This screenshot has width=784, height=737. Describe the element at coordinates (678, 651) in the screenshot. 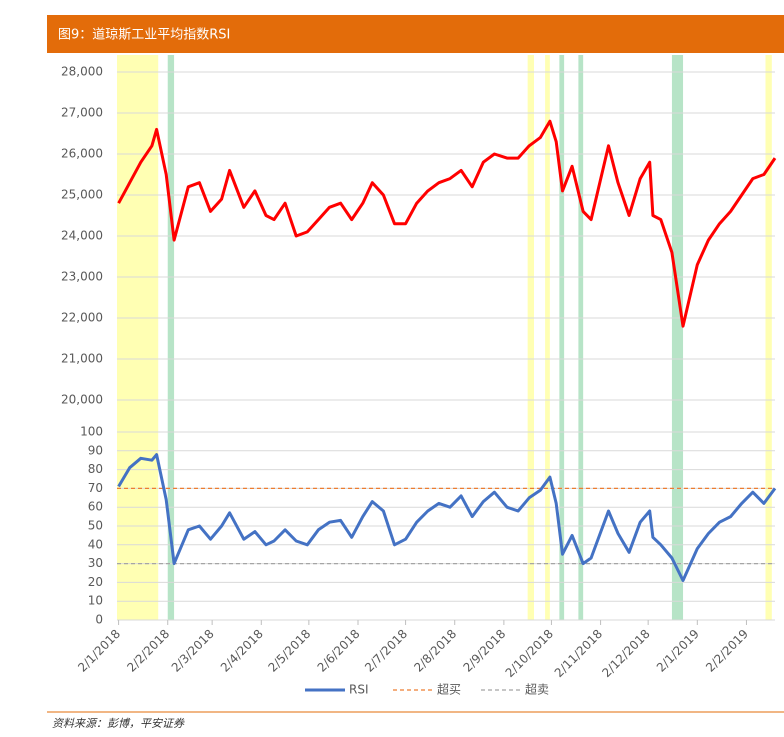

I see `x-tick-label: 2/1/2019` at that location.